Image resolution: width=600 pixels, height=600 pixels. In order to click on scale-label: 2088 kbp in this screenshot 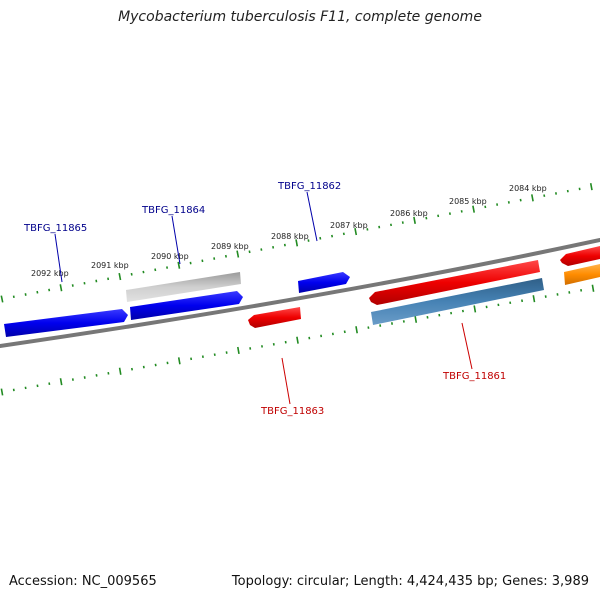, I will do `click(290, 236)`.